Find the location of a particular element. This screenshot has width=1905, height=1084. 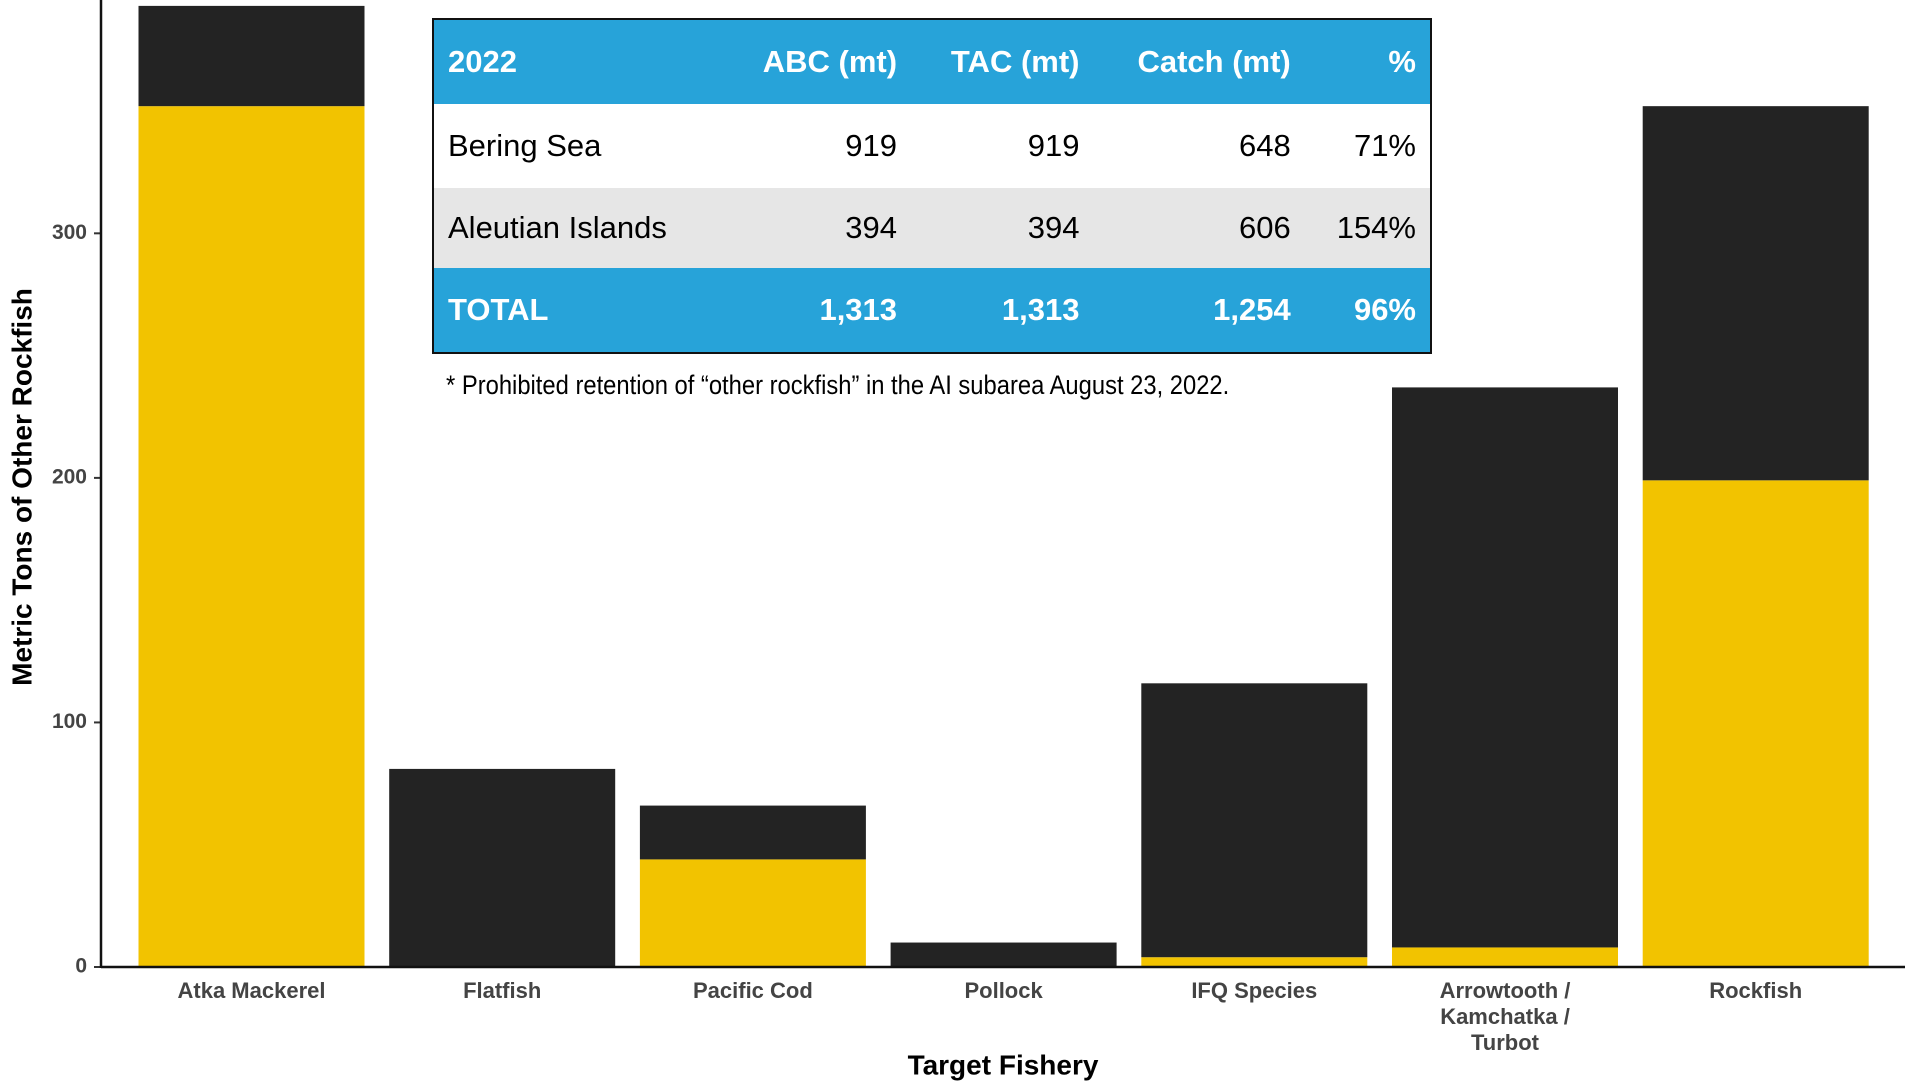

table-cell: TOTAL is located at coordinates (577, 310).